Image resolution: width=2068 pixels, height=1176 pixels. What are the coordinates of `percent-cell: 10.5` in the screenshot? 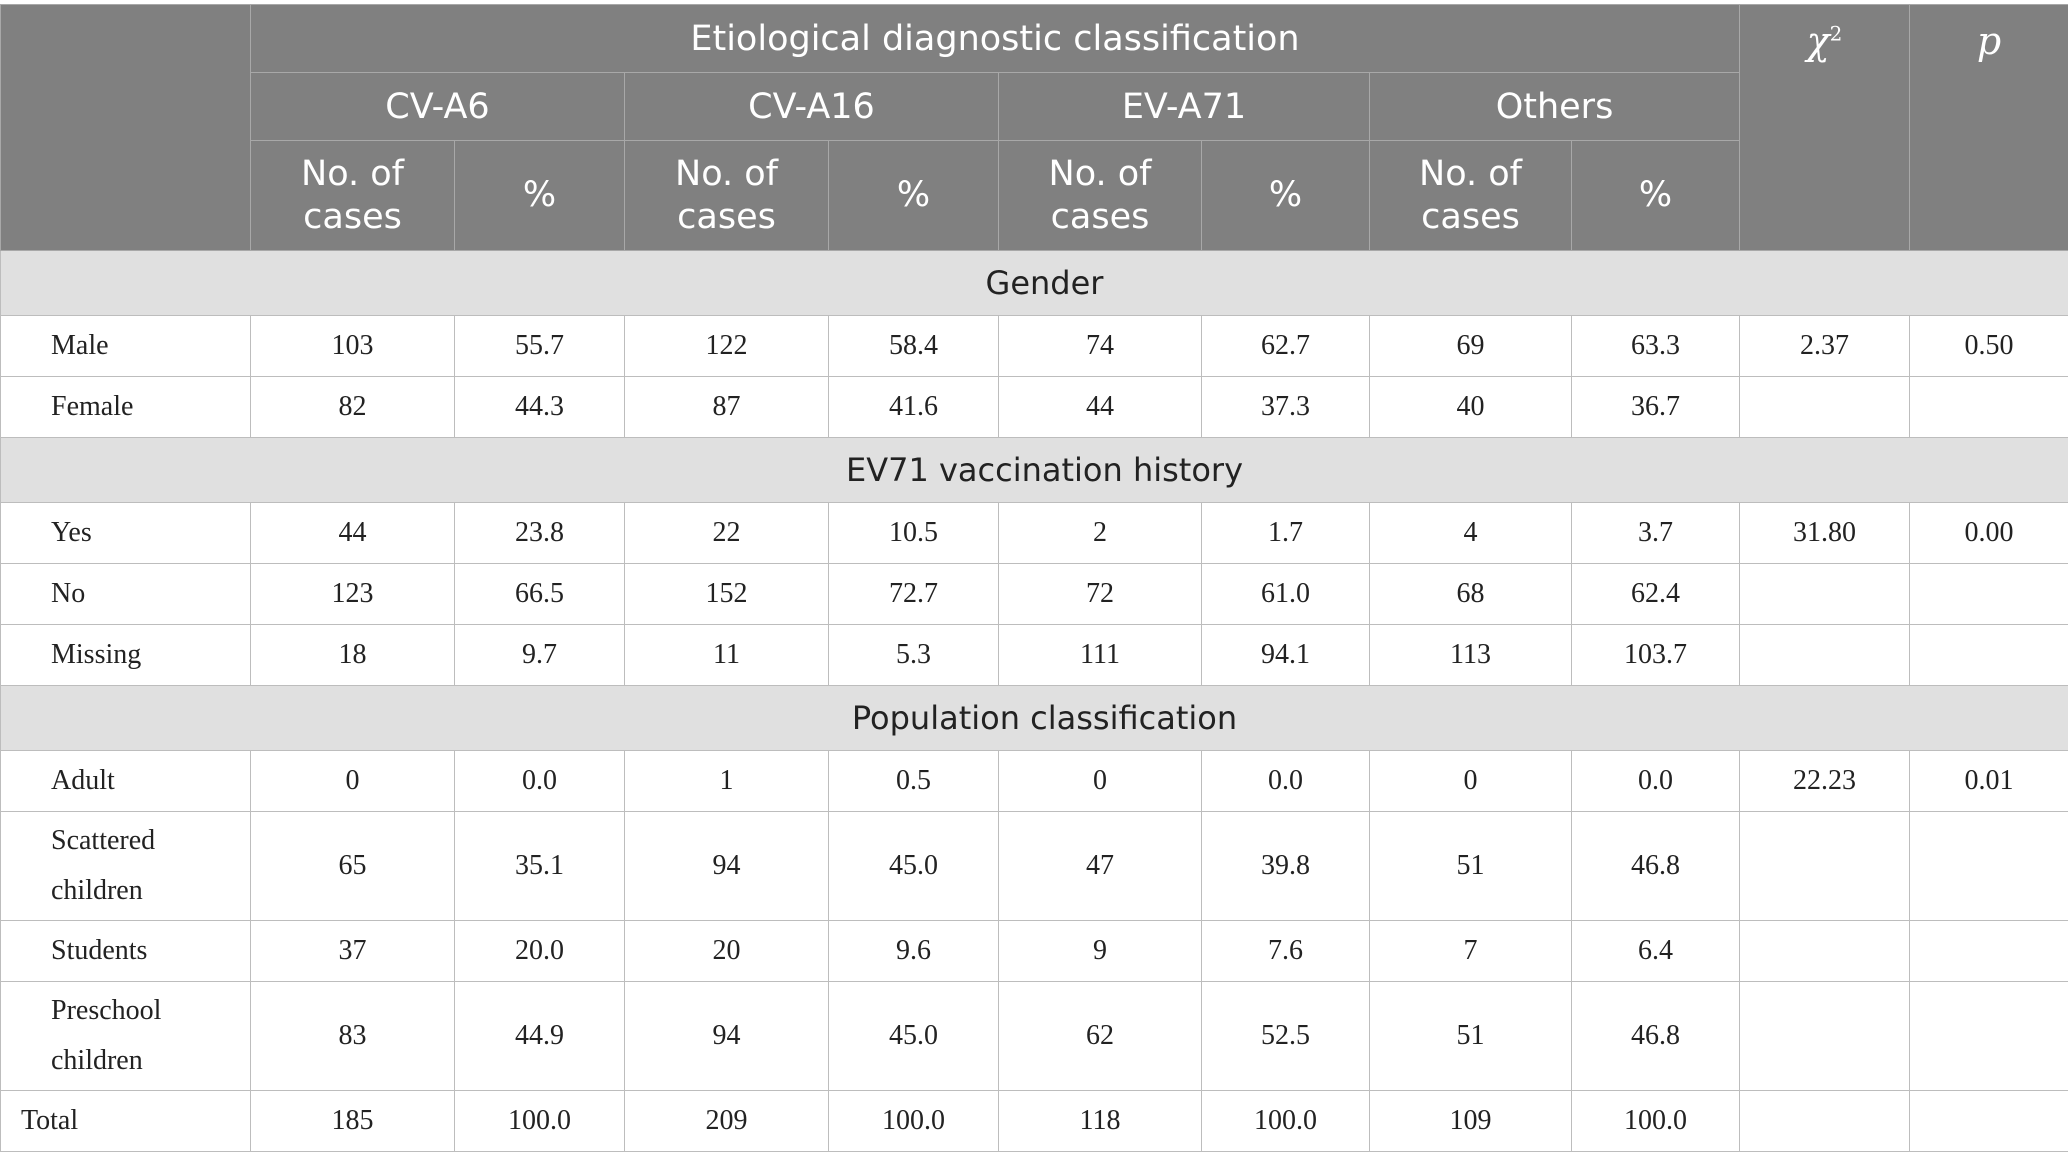 It's located at (913, 533).